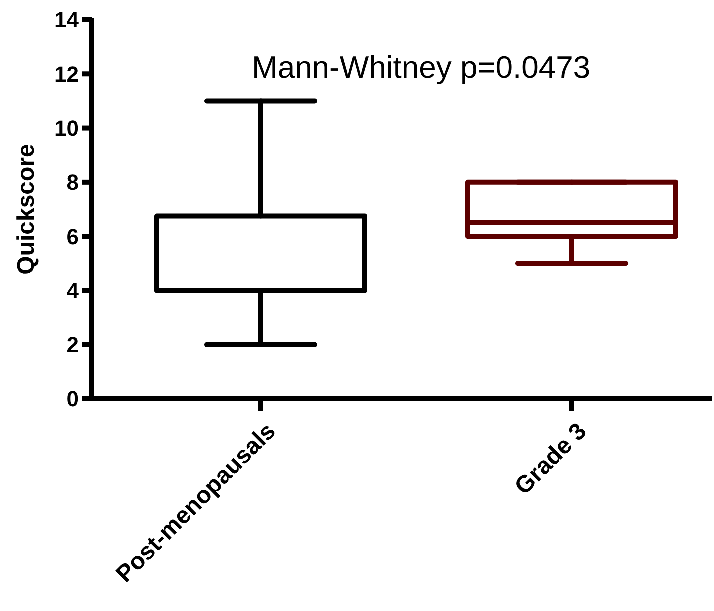  I want to click on y-tick-label: 14, so click(67, 20).